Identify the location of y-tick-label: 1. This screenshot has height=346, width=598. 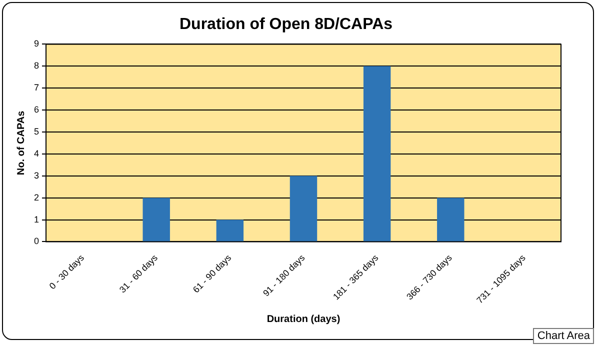
(37, 219).